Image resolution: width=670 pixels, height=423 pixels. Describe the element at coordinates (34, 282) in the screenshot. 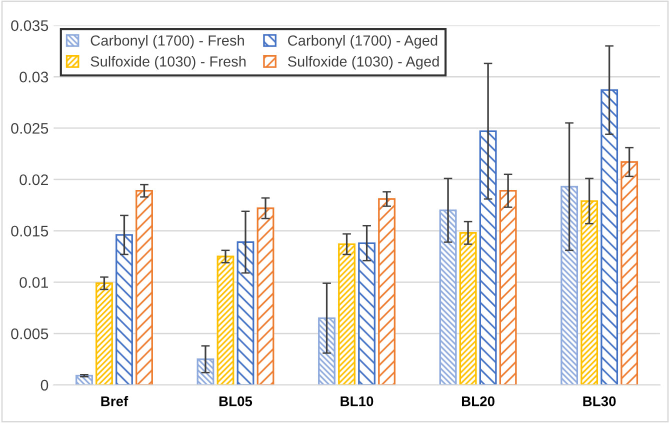

I see `y-tick-label: 0.01` at that location.